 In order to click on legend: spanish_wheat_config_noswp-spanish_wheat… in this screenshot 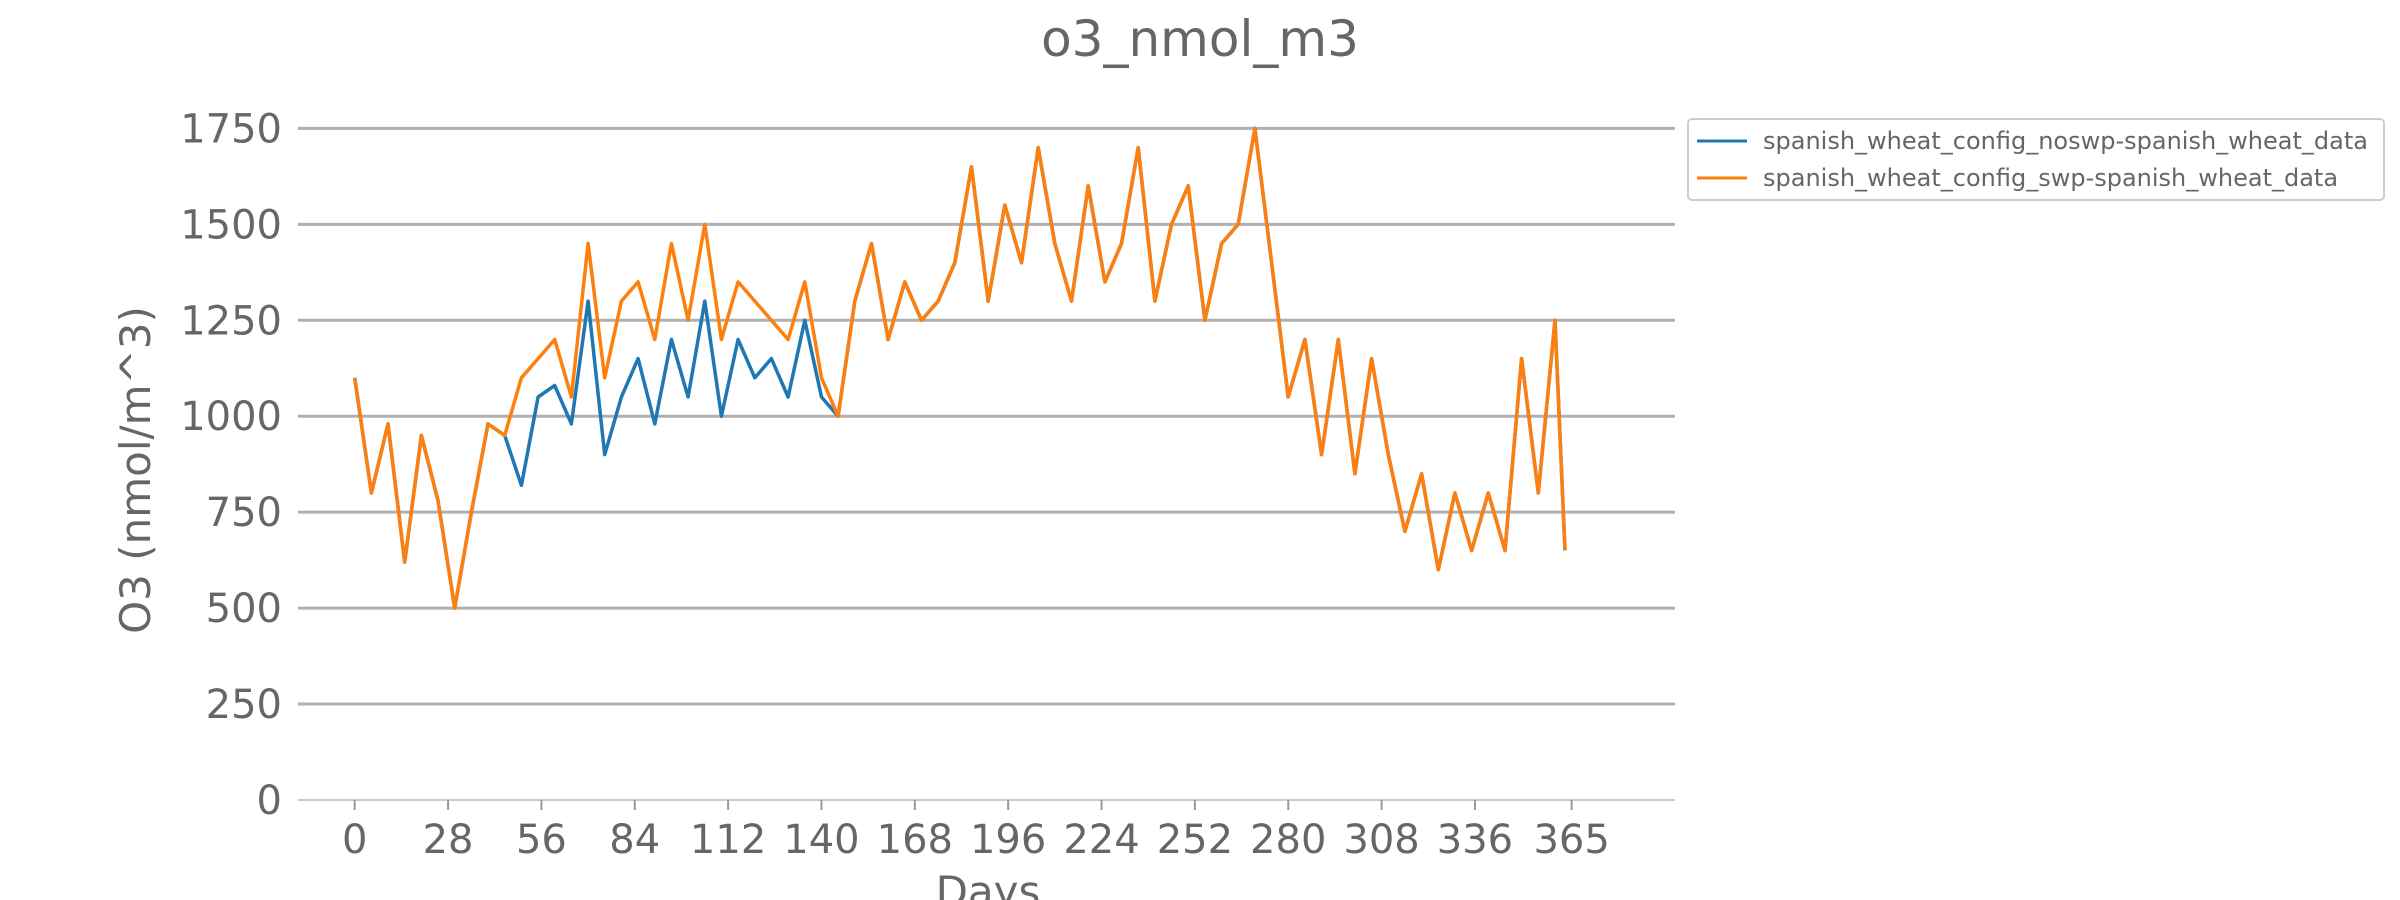, I will do `click(2036, 159)`.